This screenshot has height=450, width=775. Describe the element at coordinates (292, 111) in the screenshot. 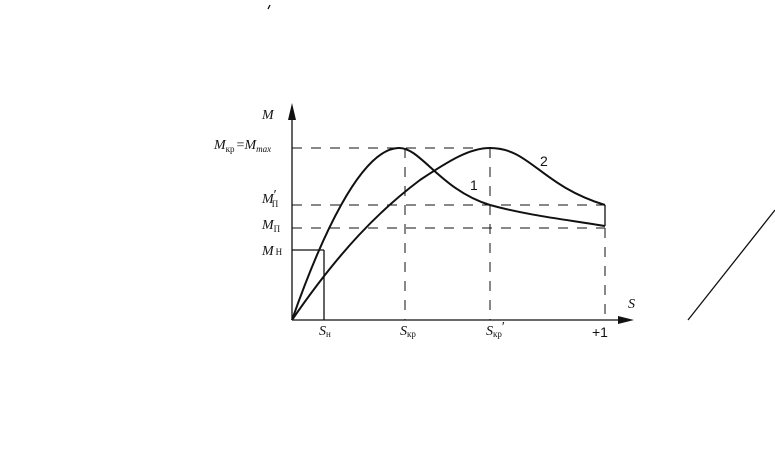

I see `y-arrow` at that location.